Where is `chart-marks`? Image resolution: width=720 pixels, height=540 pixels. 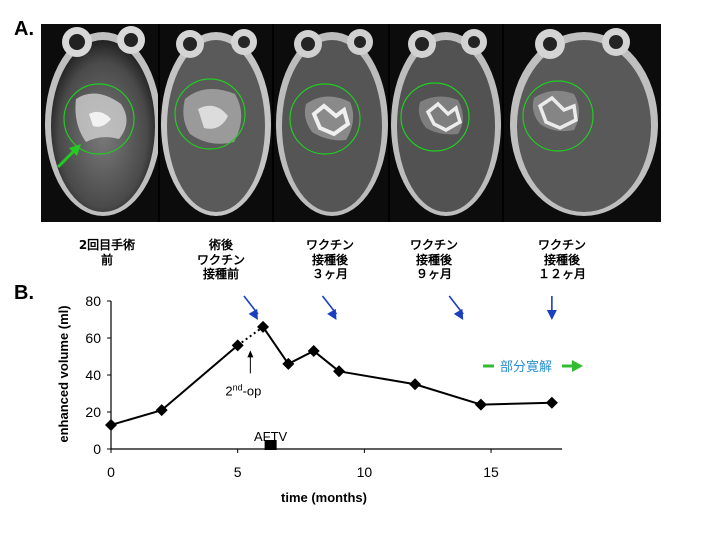
chart-marks is located at coordinates (331, 375).